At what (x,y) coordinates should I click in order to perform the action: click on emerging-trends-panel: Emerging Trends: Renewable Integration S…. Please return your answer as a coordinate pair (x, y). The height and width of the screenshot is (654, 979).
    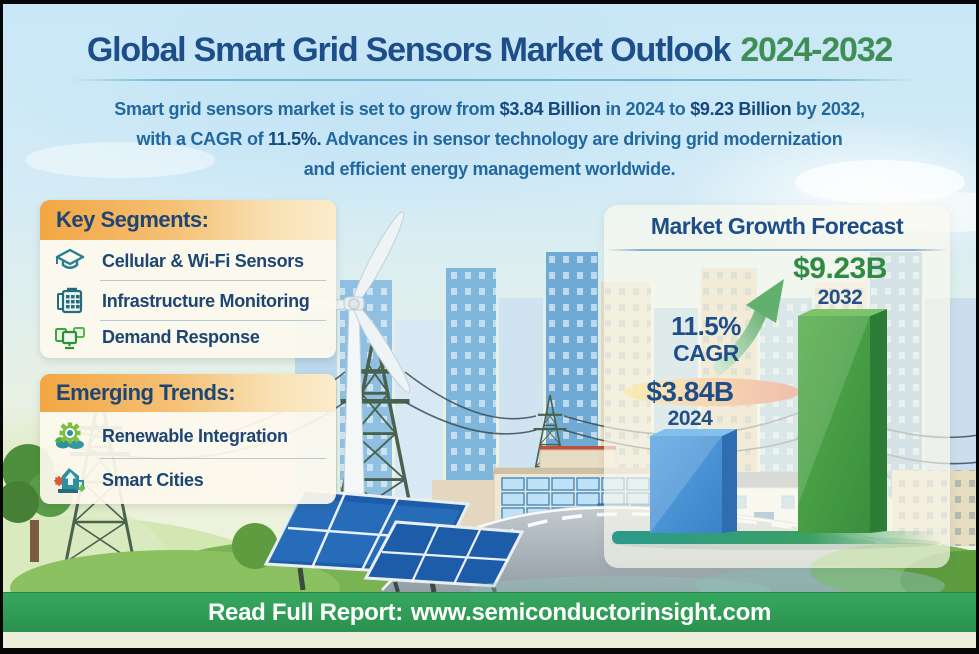
    Looking at the image, I should click on (188, 439).